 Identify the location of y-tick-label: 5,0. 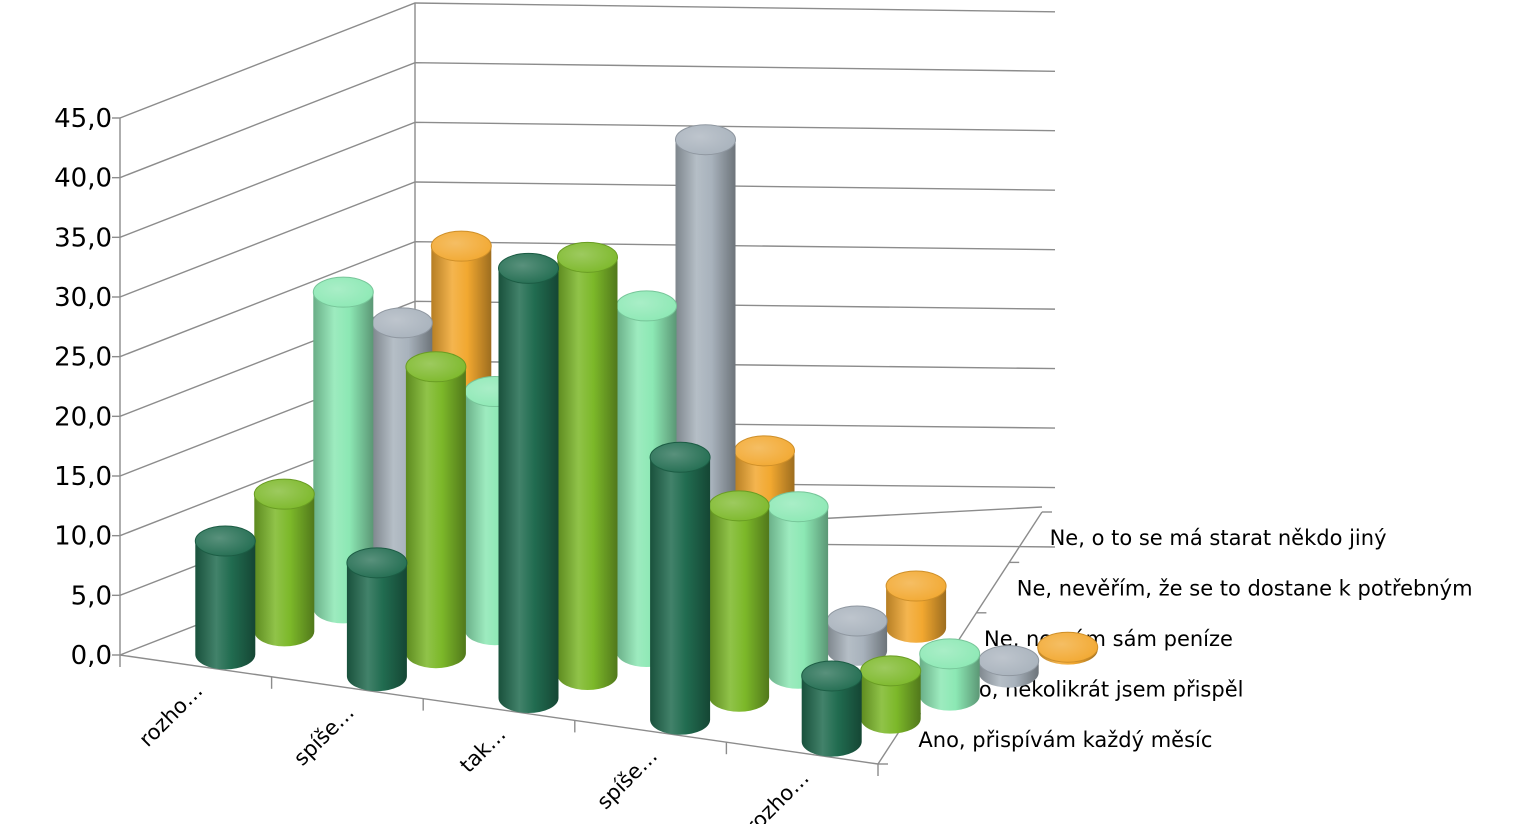
(91, 596).